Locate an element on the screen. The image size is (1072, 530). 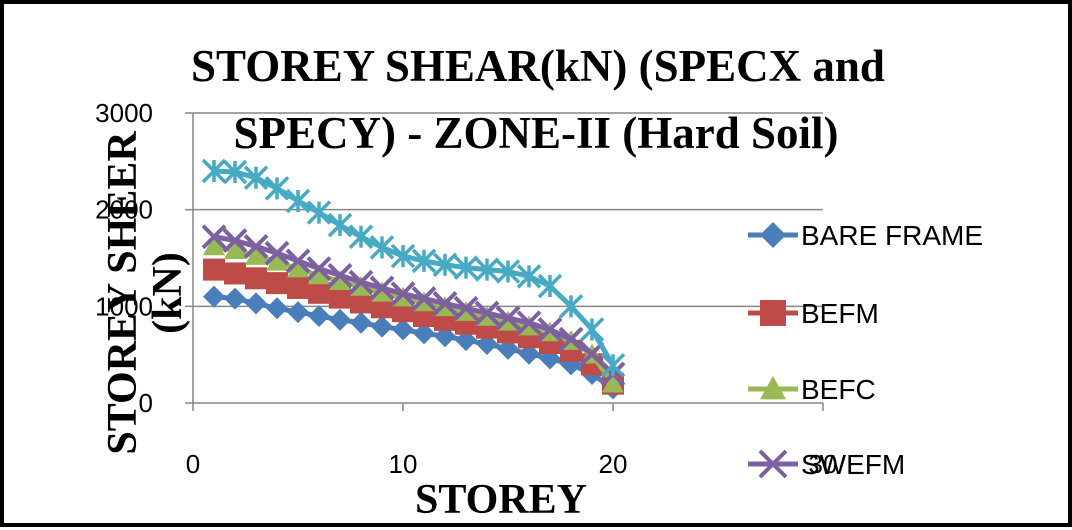
x-tick-label-0: 0 is located at coordinates (193, 464).